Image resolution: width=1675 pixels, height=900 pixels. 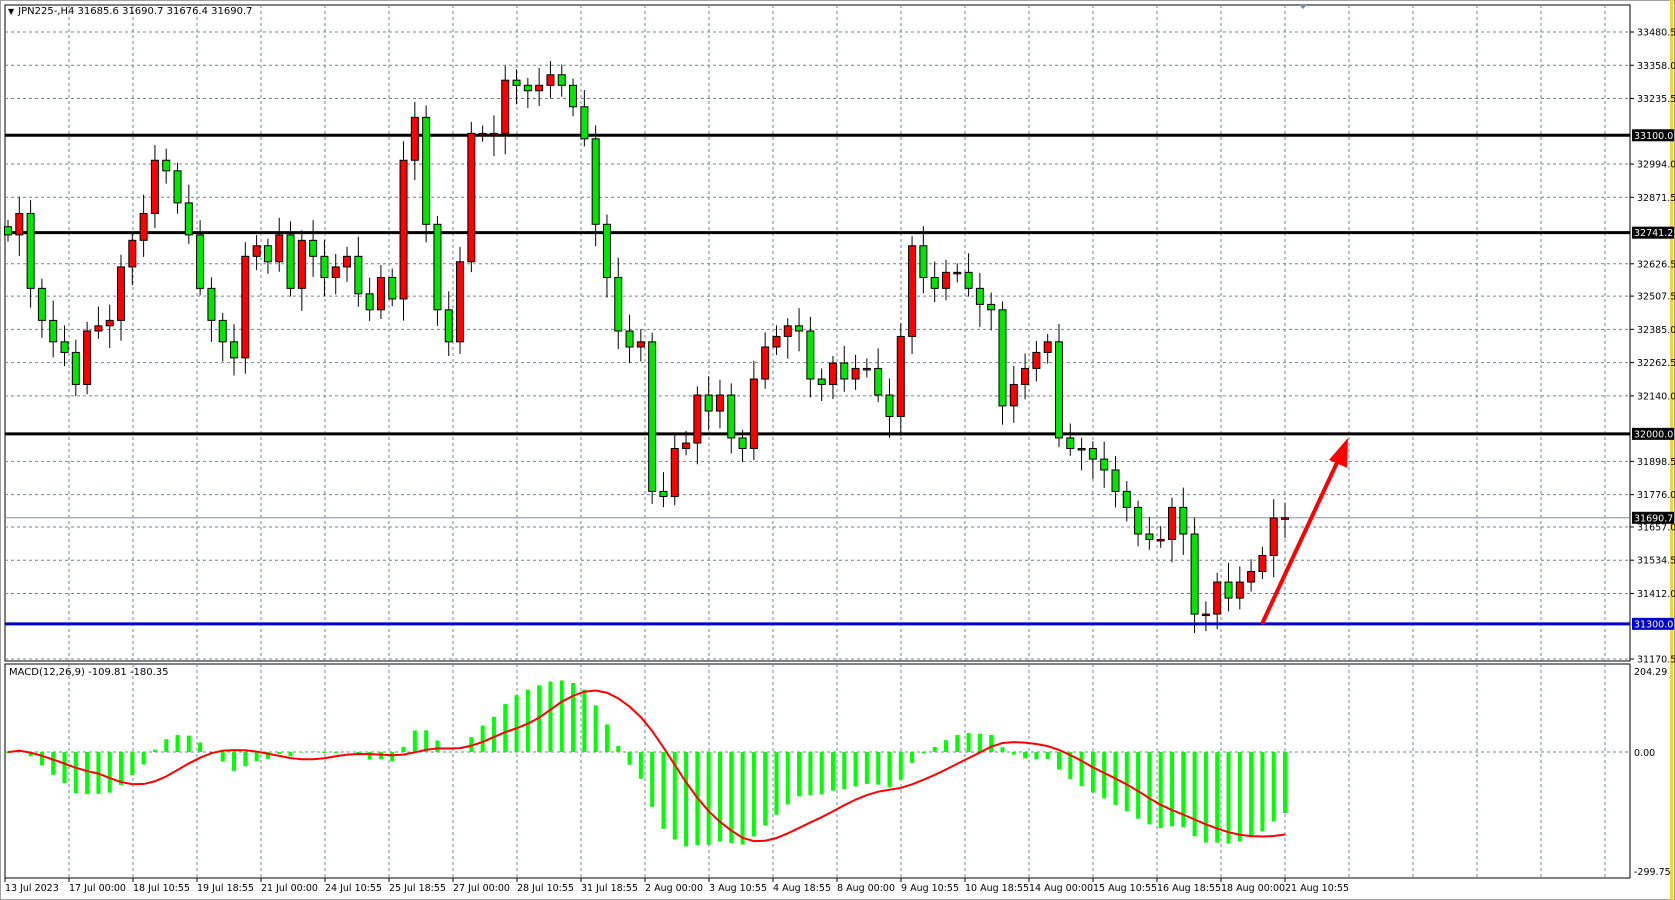 I want to click on x-tick-label: 4 Aug 18:55, so click(x=802, y=888).